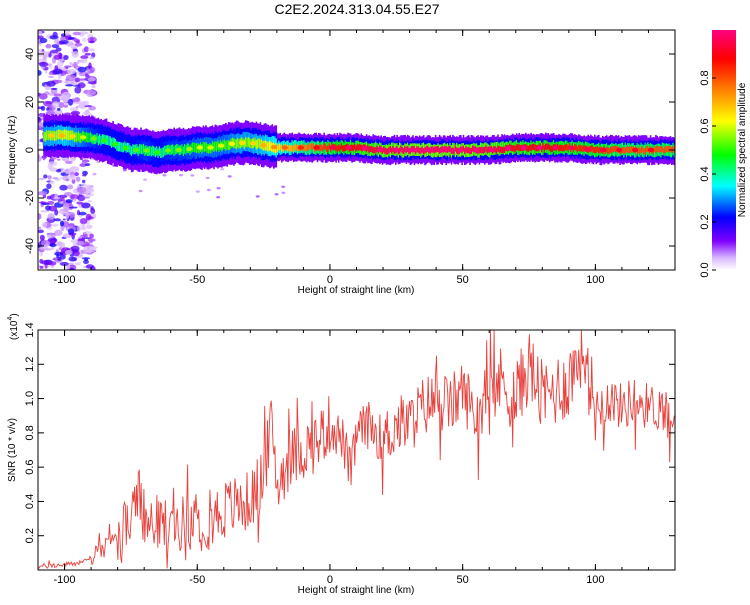 The width and height of the screenshot is (750, 605). Describe the element at coordinates (30, 329) in the screenshot. I see `y-tick-label: 1.4` at that location.